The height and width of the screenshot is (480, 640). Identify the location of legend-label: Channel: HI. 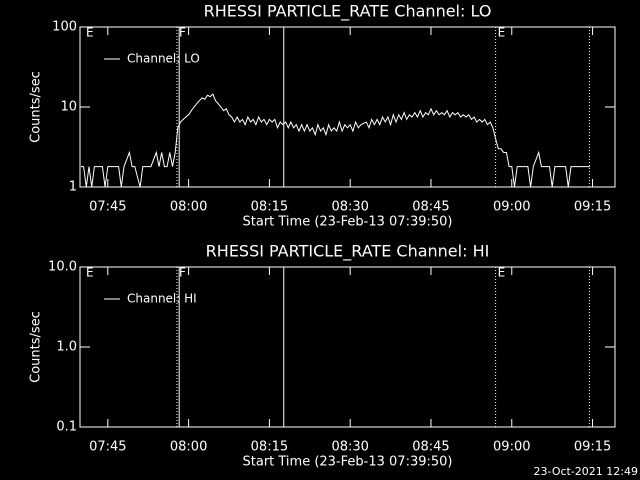
(162, 299).